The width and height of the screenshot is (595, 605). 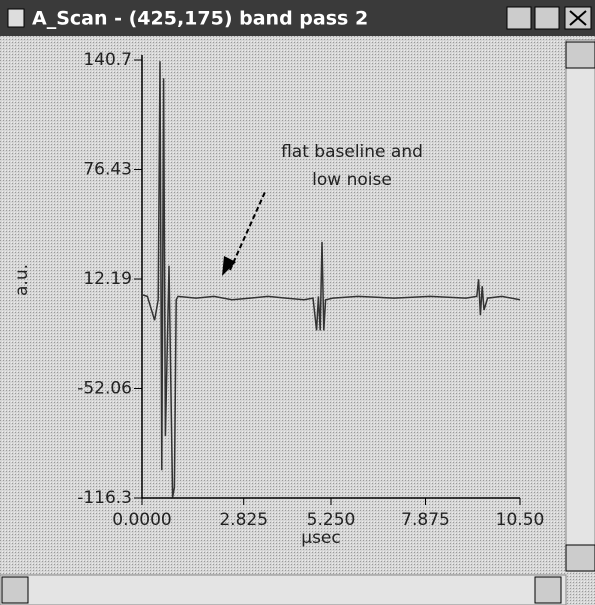 What do you see at coordinates (22, 280) in the screenshot?
I see `y-axis-label: a.u.` at bounding box center [22, 280].